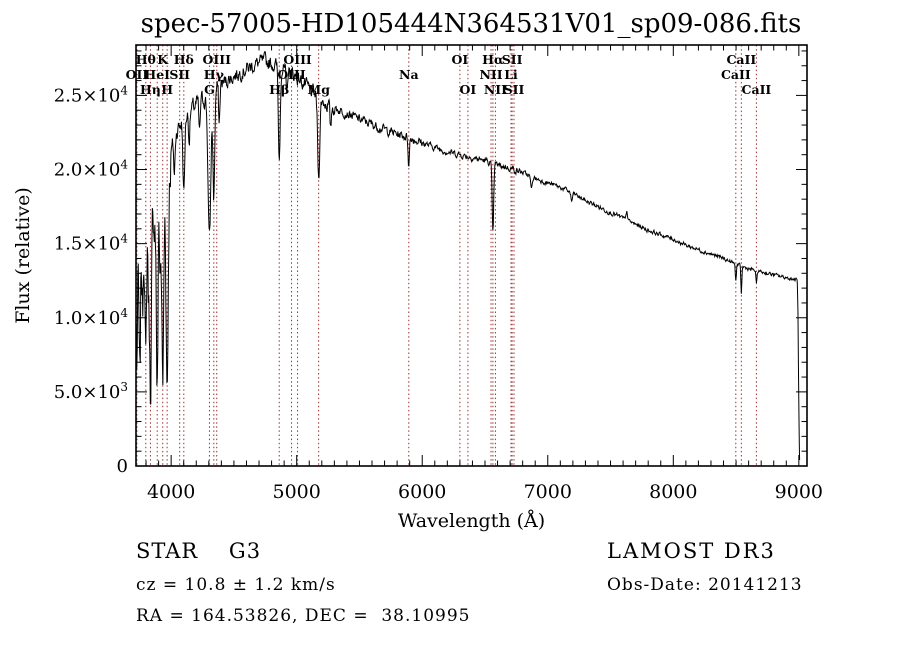 The width and height of the screenshot is (900, 649). Describe the element at coordinates (214, 74) in the screenshot. I see `spectral-line-label: Hγ` at that location.